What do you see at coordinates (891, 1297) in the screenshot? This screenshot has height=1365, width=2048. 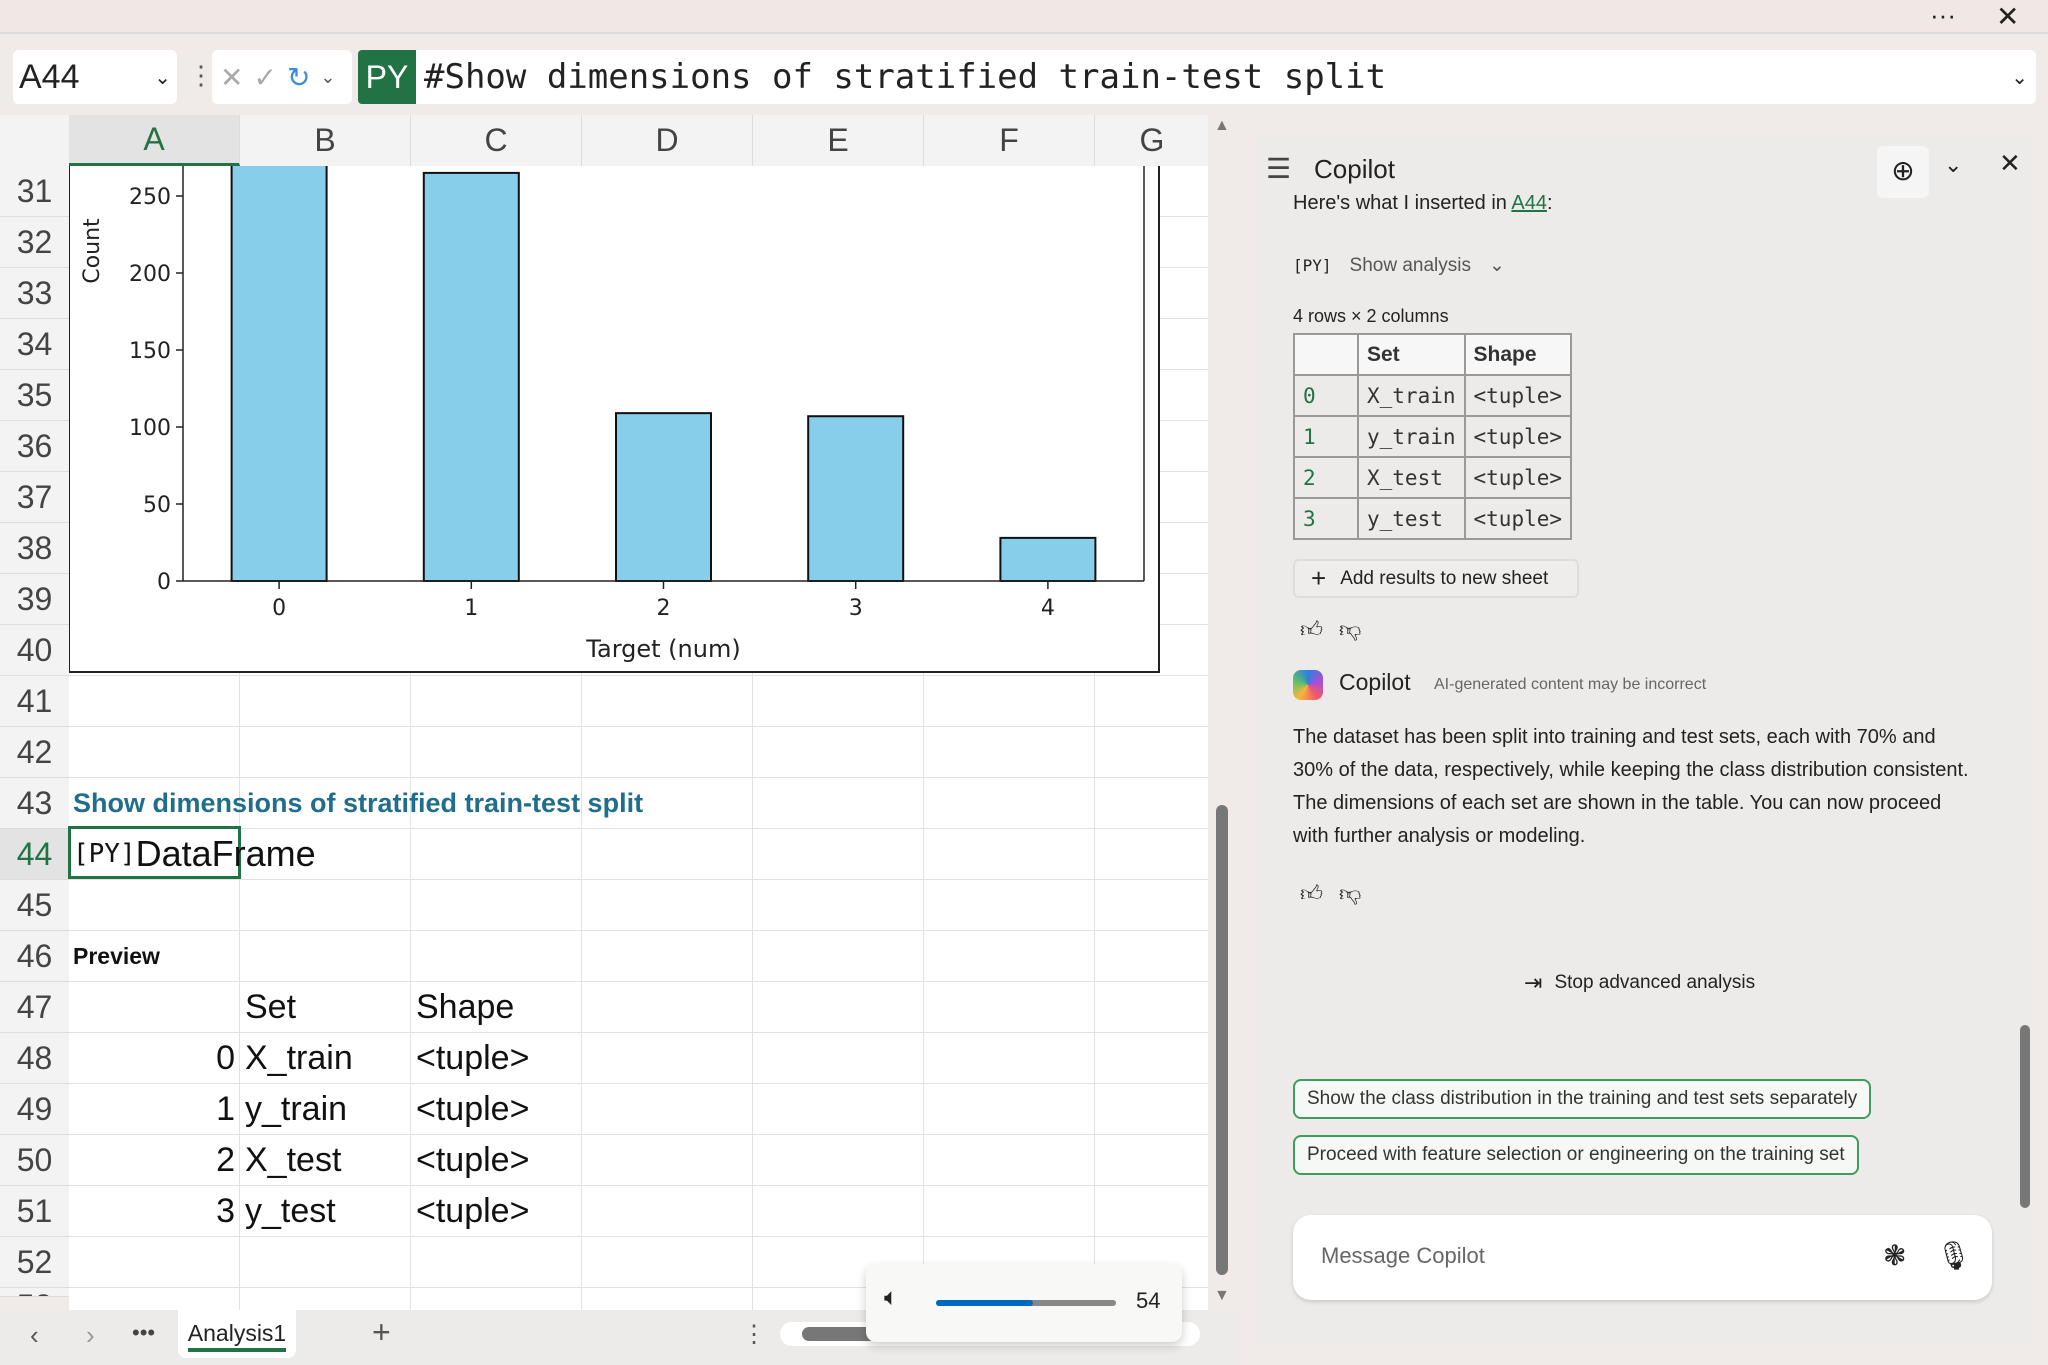 I see `speaker-icon: 🔈︎` at bounding box center [891, 1297].